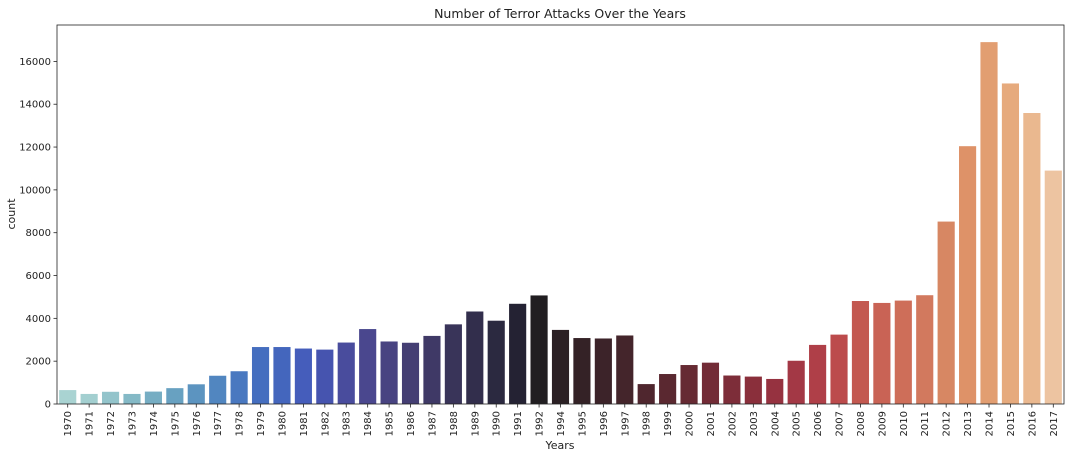 This screenshot has height=461, width=1071. I want to click on x-tick-label: 2011, so click(925, 423).